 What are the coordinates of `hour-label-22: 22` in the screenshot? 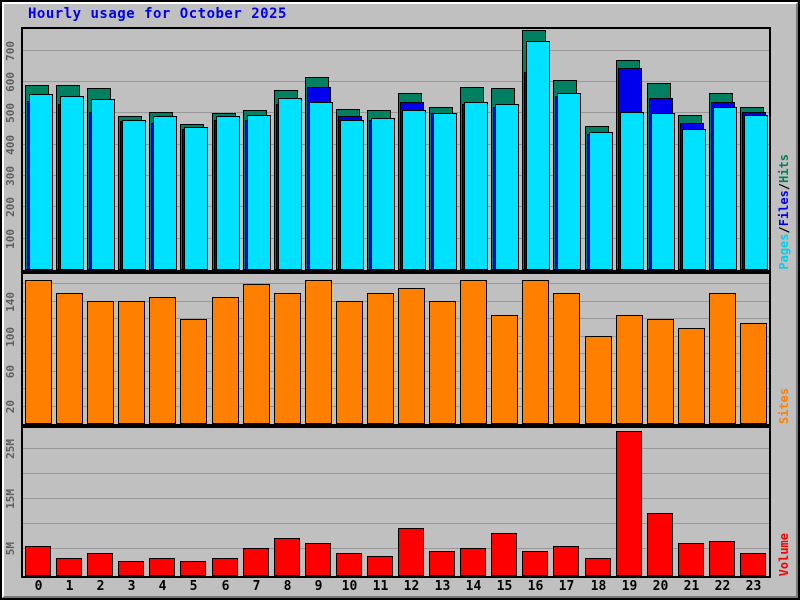 It's located at (722, 586).